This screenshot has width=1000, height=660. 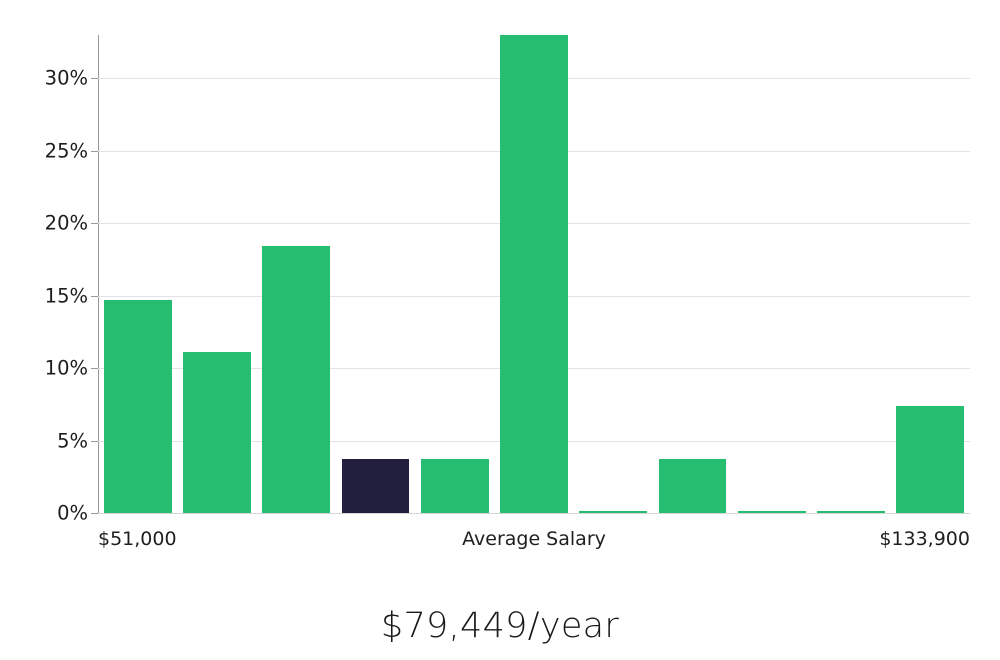 I want to click on y-axis-tick-label: 10%, so click(x=66, y=368).